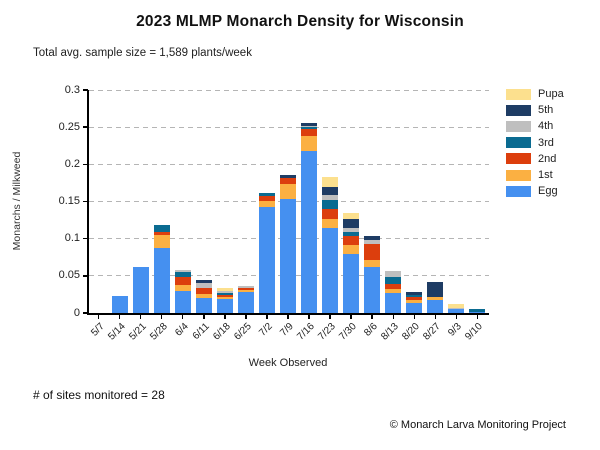 This screenshot has height=450, width=600. I want to click on x-axis-title: Week Observed, so click(288, 363).